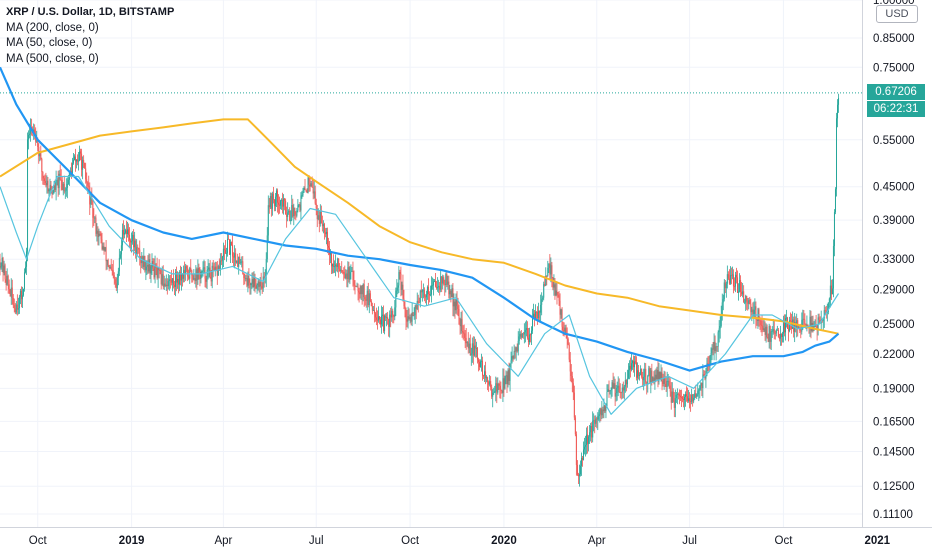  What do you see at coordinates (897, 14) in the screenshot?
I see `currency-button: USD` at bounding box center [897, 14].